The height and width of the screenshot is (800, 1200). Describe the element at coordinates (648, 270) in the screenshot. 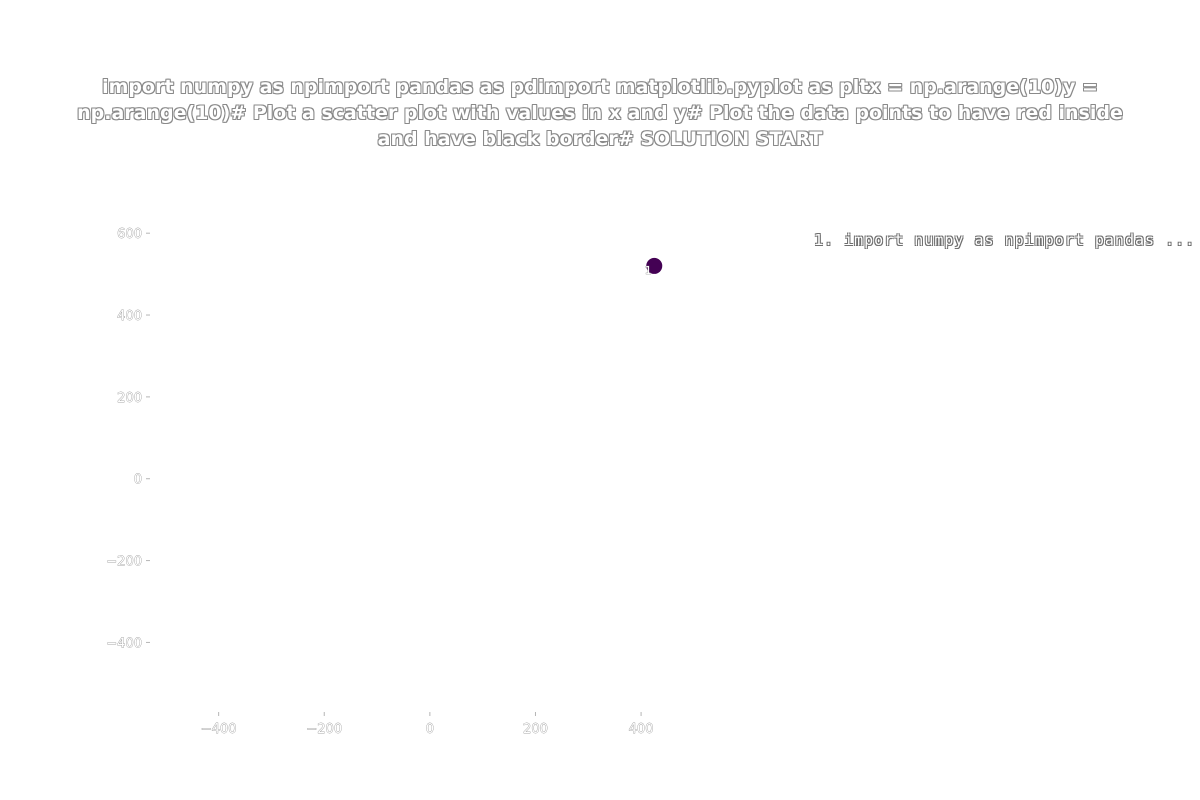

I see `point-label: 1` at that location.